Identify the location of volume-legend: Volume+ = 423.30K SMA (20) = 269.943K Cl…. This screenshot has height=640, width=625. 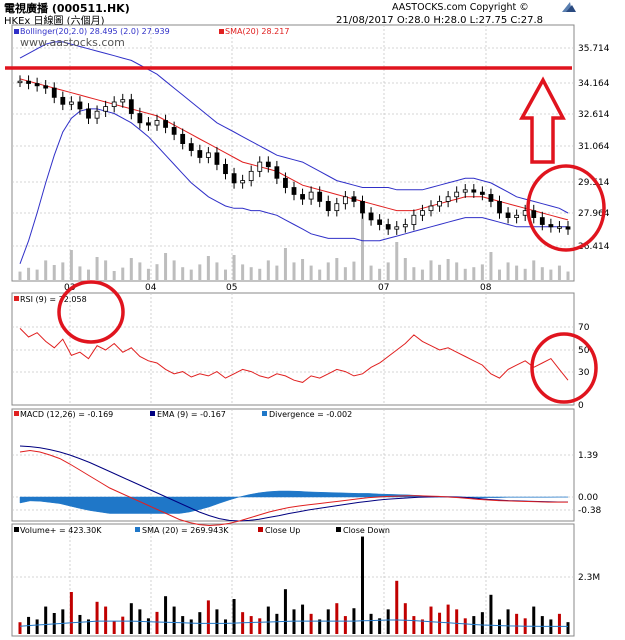
(202, 530).